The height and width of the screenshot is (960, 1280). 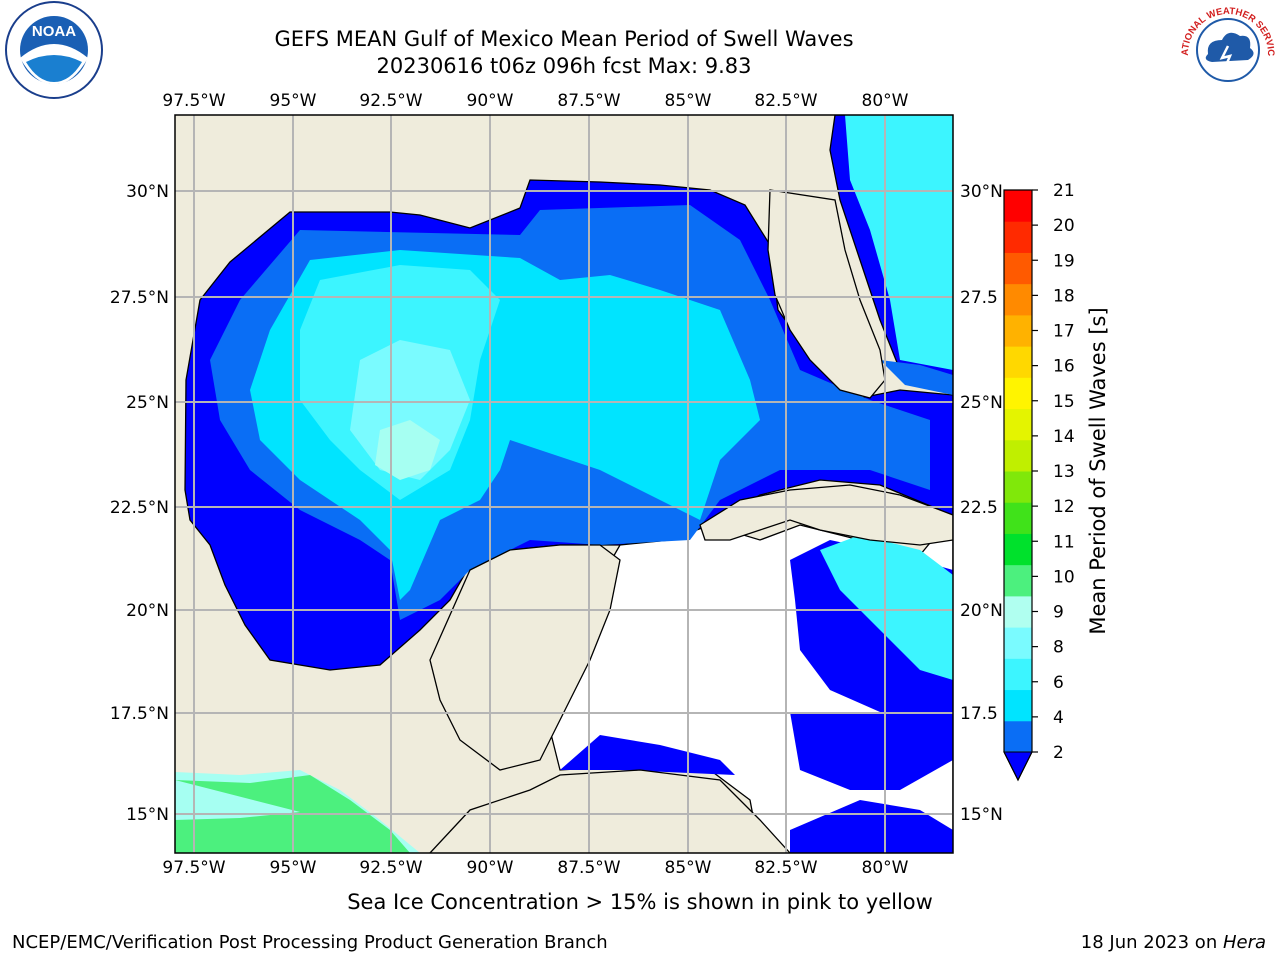 I want to click on lon-tick-label-bottom: 82.5°W, so click(x=785, y=868).